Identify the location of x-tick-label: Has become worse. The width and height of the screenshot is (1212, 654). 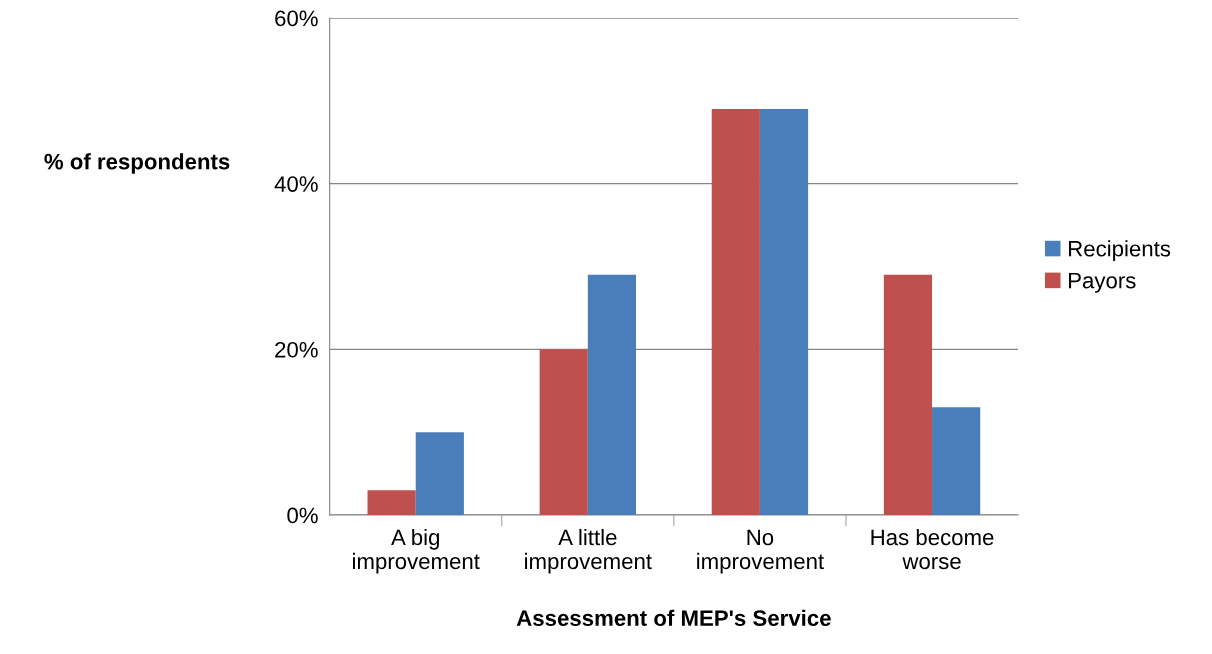
(932, 549).